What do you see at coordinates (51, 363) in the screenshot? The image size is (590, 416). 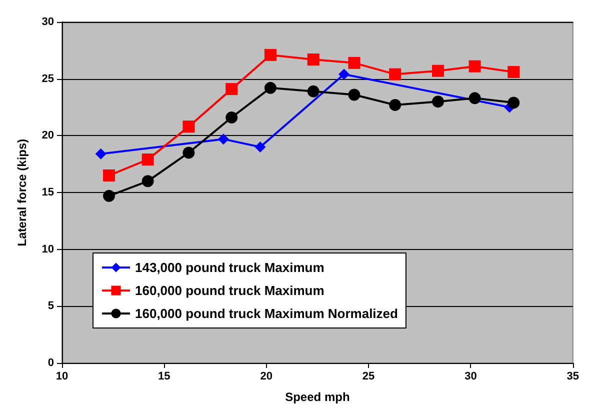 I see `y-tick-label: 0` at bounding box center [51, 363].